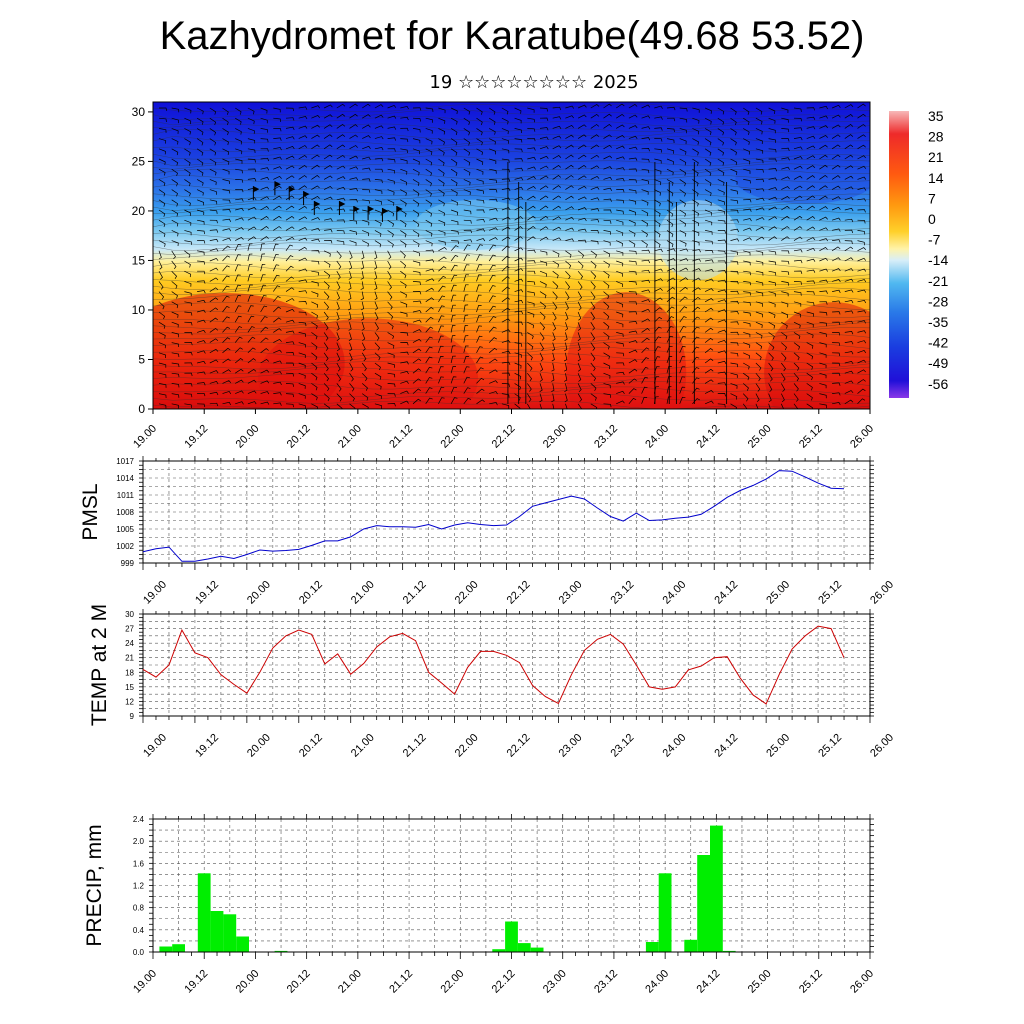 The width and height of the screenshot is (1024, 1024). I want to click on x-tick-label: 26.00, so click(862, 982).